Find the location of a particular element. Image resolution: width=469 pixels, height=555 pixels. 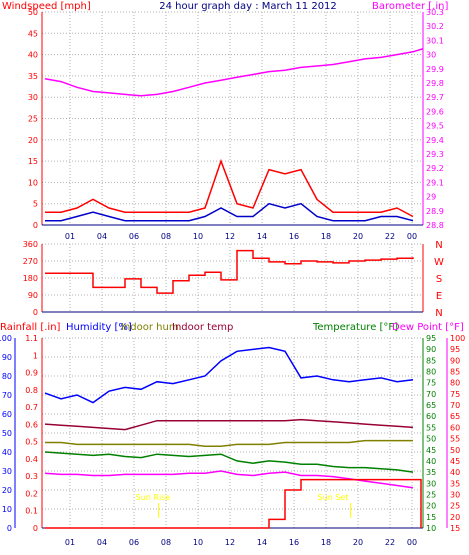

y-tick-label-rainfall-1: 0.1 is located at coordinates (31, 511).